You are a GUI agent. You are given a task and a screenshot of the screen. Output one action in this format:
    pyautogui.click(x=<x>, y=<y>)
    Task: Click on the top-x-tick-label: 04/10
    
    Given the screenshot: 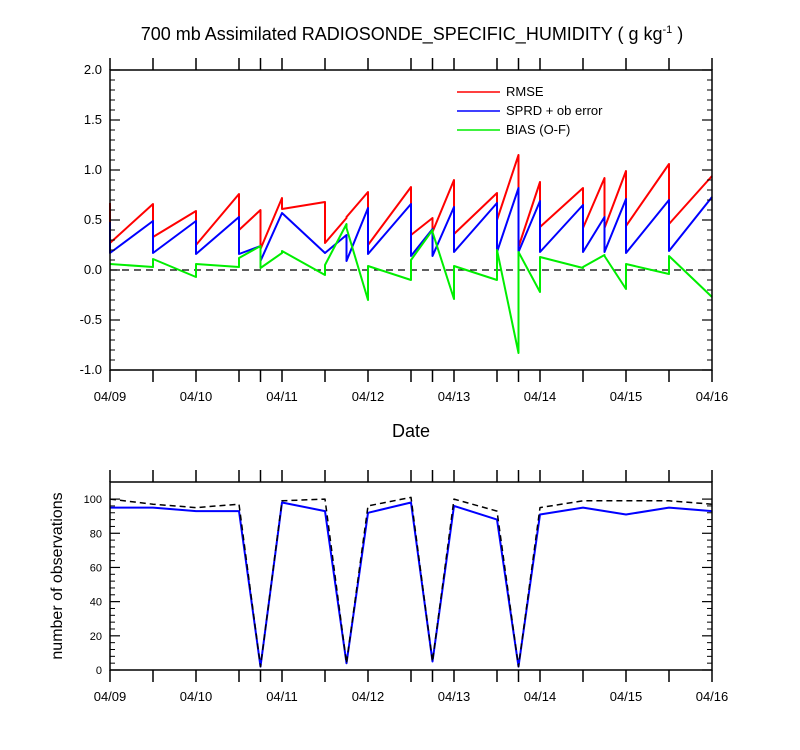 What is the action you would take?
    pyautogui.click(x=196, y=396)
    